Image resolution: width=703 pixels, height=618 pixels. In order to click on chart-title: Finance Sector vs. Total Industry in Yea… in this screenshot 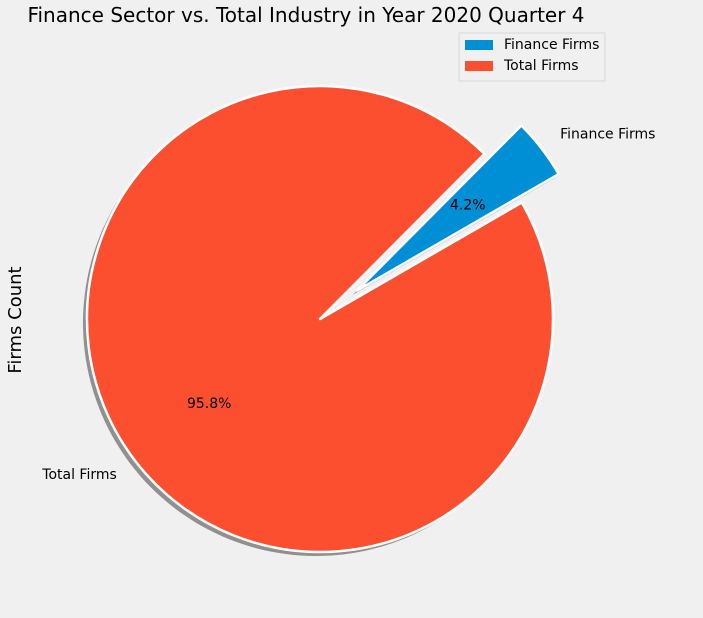, I will do `click(305, 15)`.